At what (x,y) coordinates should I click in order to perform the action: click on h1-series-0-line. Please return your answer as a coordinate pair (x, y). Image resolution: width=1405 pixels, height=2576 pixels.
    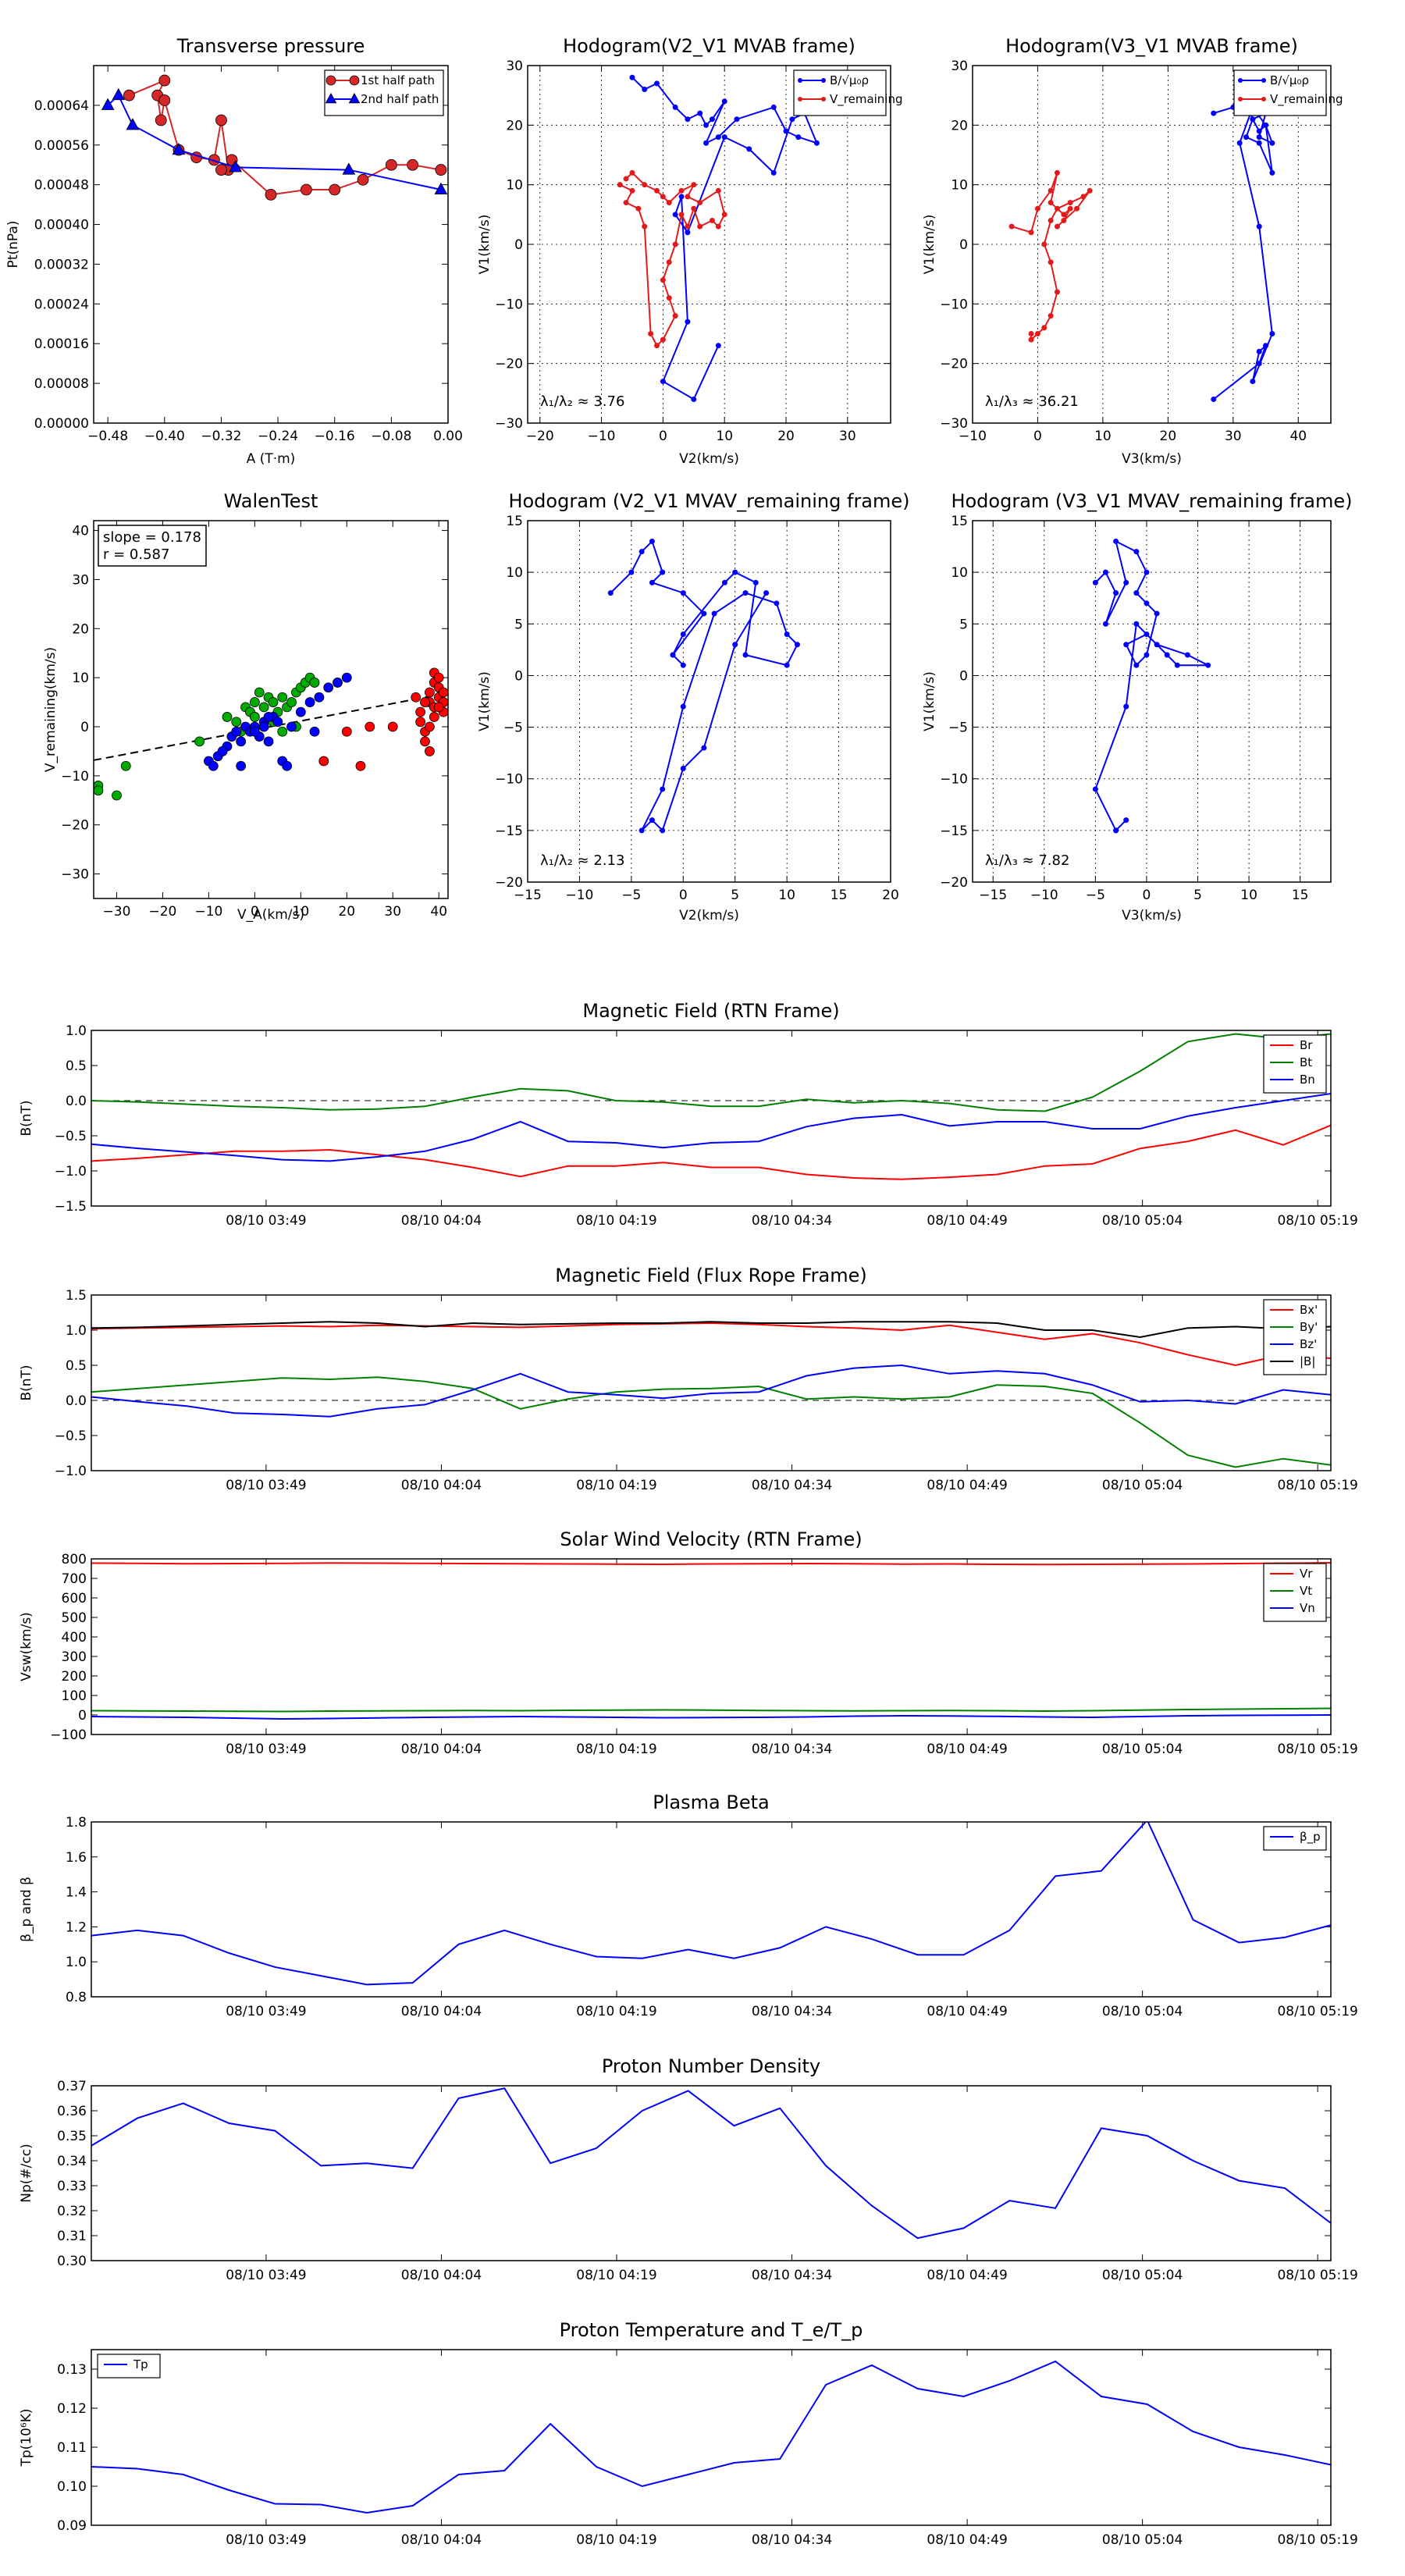
    Looking at the image, I should click on (725, 238).